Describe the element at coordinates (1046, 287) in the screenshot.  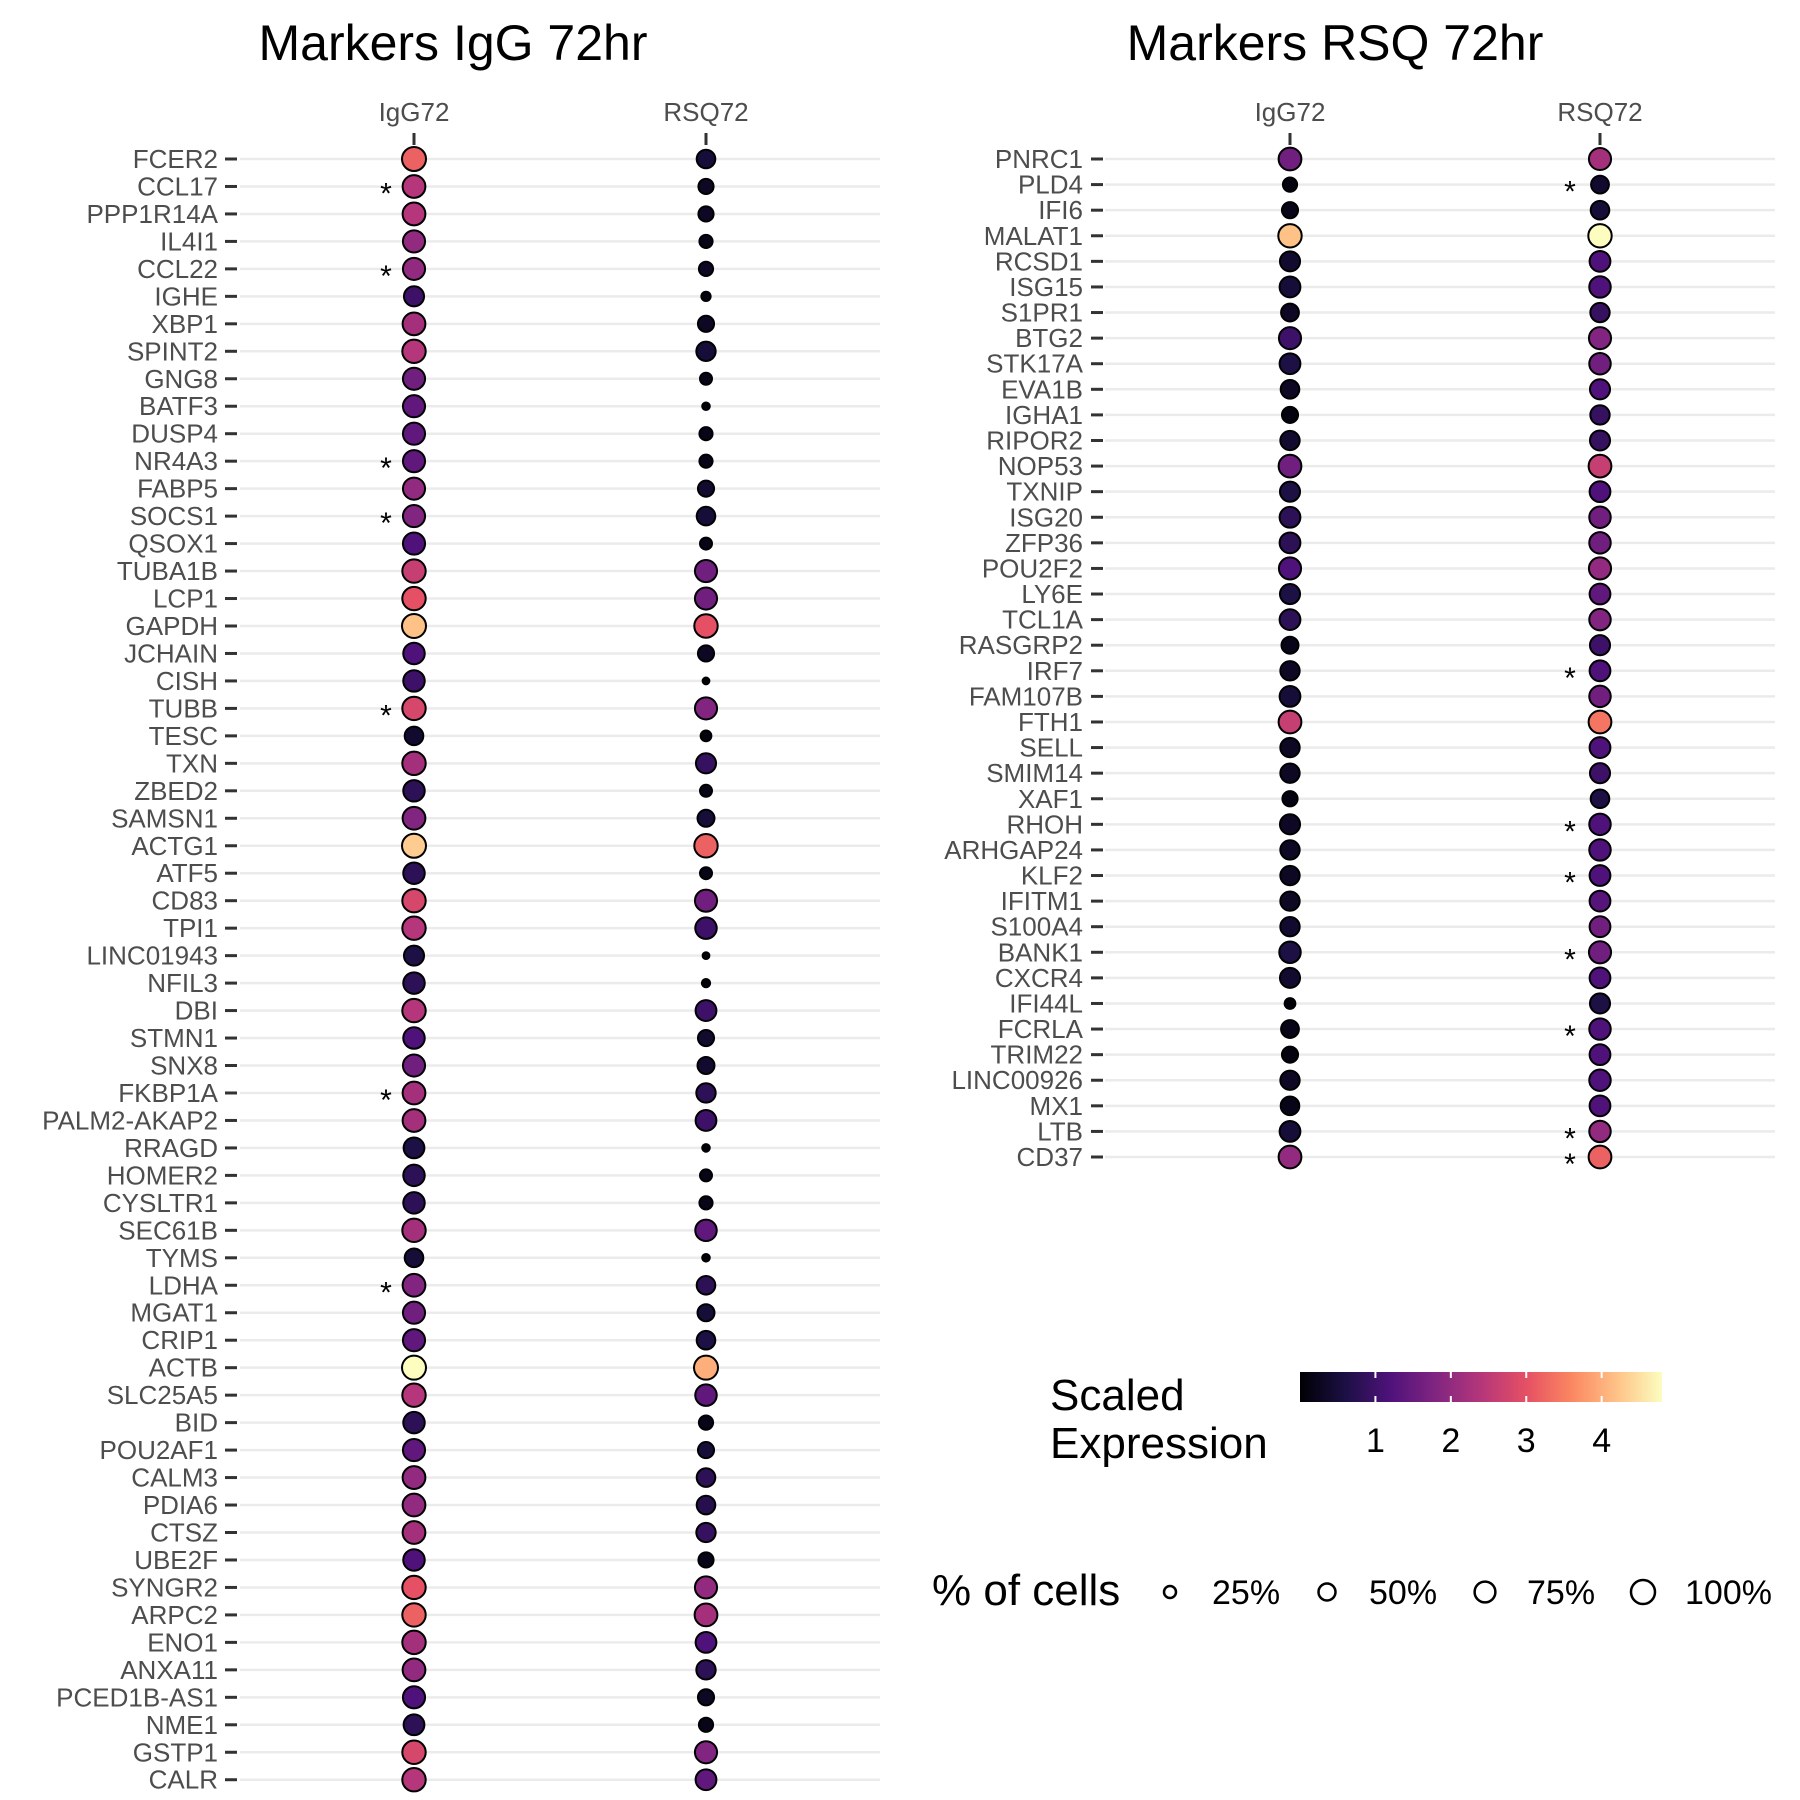
I see `gene-label: ISG15` at that location.